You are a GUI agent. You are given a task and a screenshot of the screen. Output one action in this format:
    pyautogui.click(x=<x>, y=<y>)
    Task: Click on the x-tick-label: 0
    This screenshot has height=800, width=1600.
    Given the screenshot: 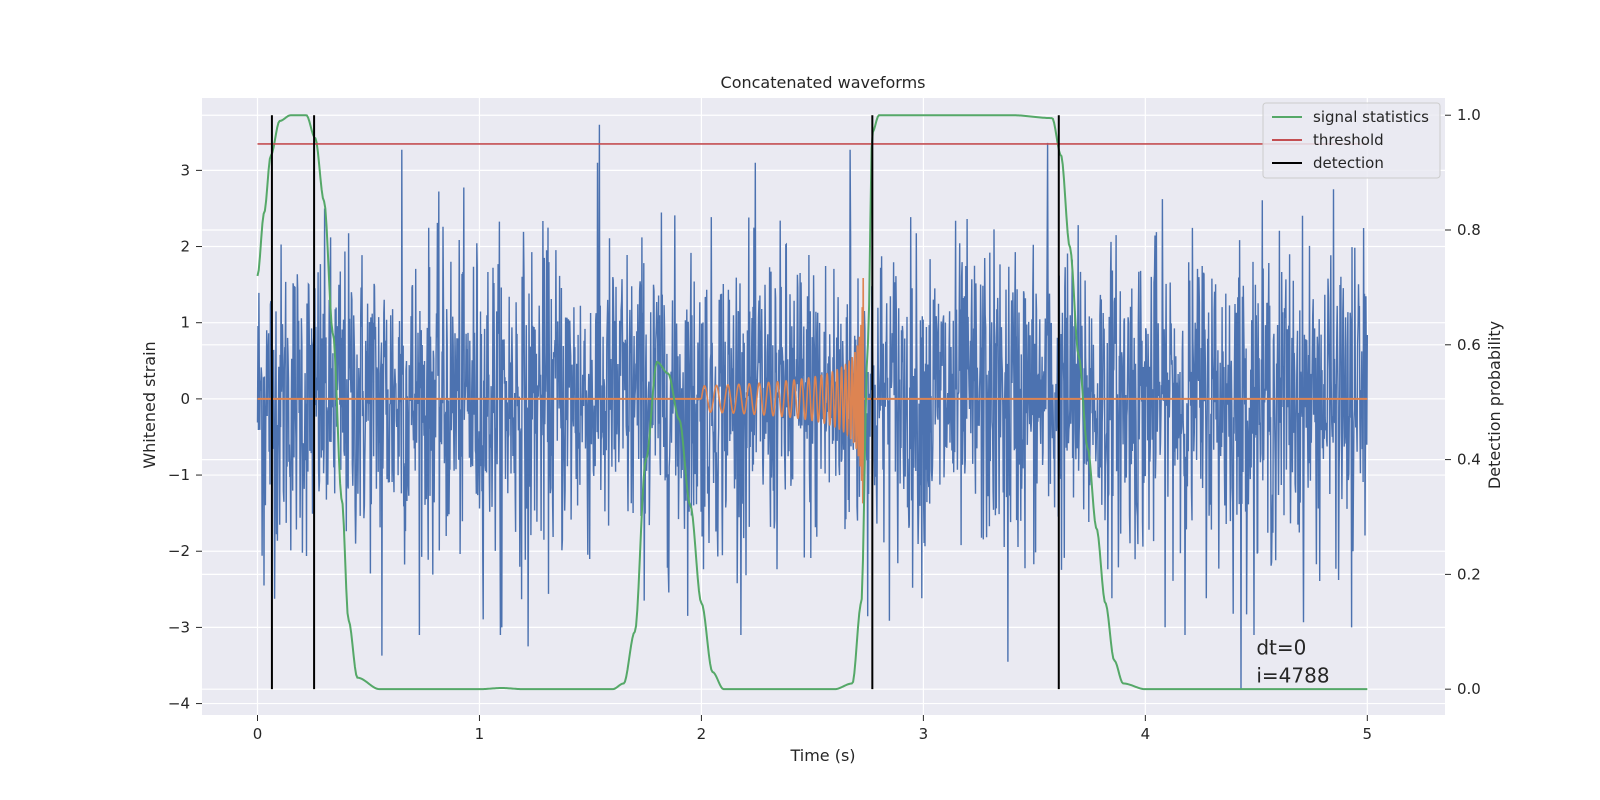 What is the action you would take?
    pyautogui.click(x=258, y=734)
    